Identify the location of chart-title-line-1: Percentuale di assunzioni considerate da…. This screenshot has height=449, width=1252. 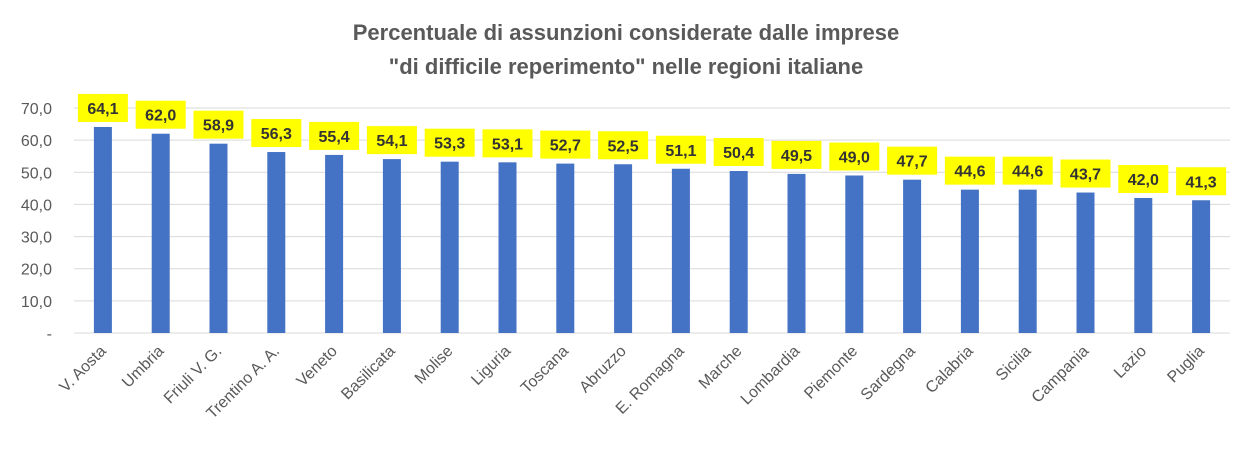
(626, 32).